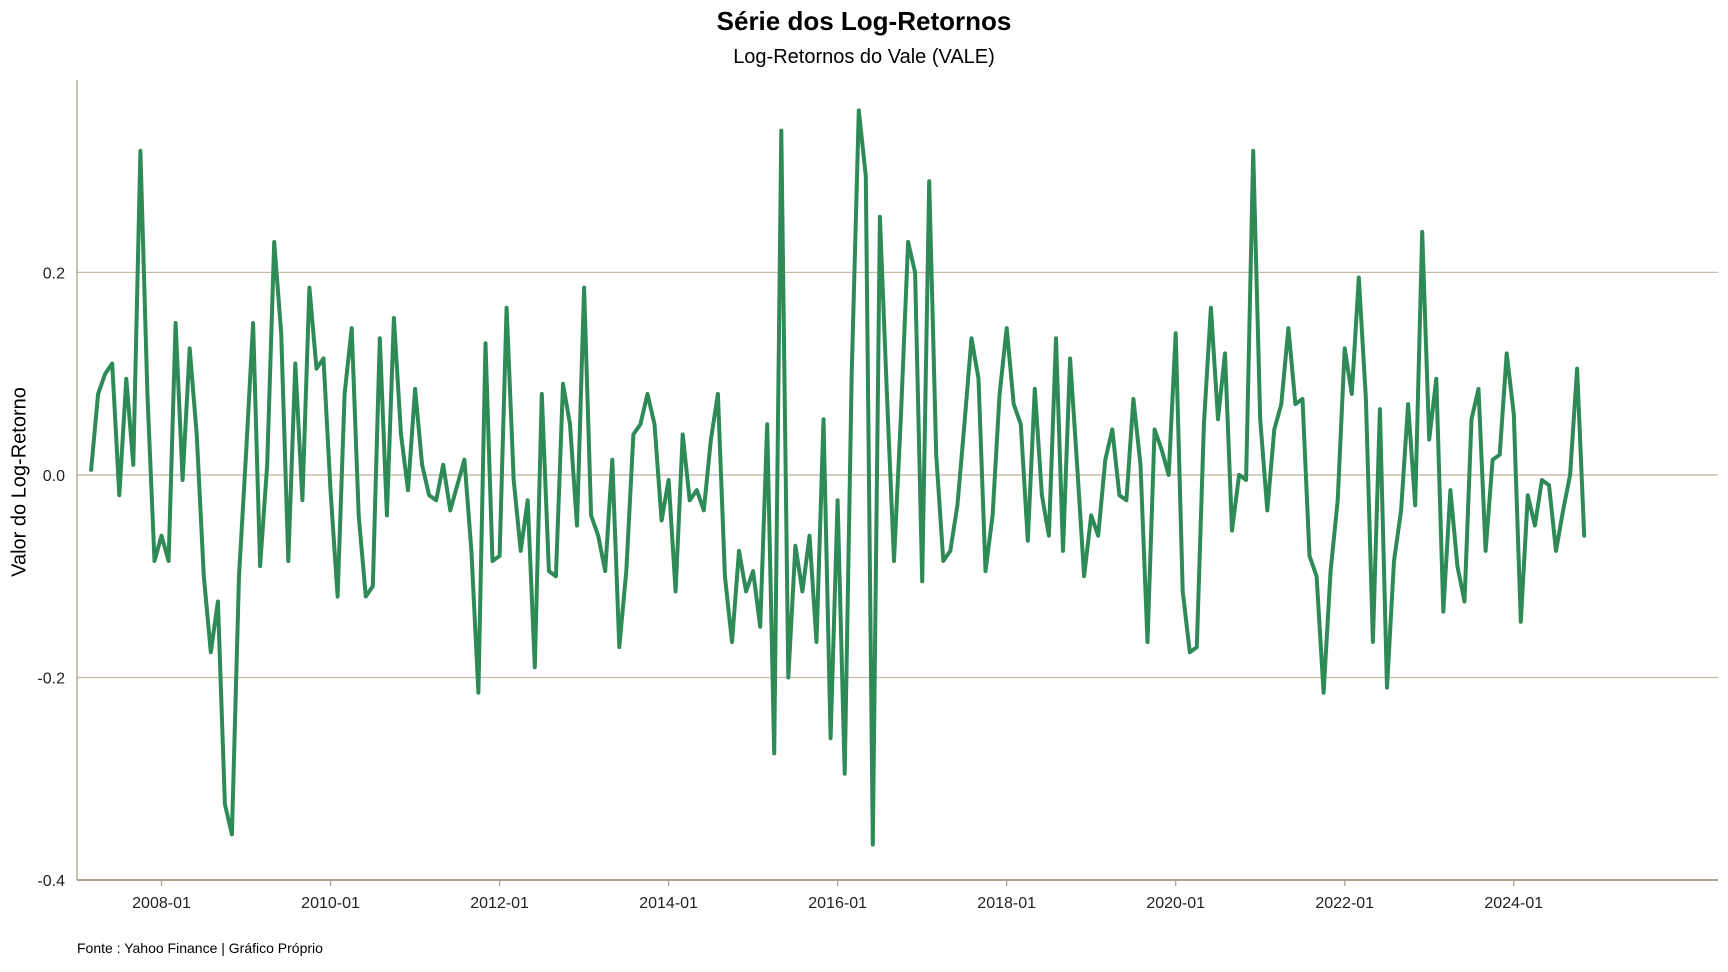  Describe the element at coordinates (161, 903) in the screenshot. I see `x-tick-label: 2008-01` at that location.